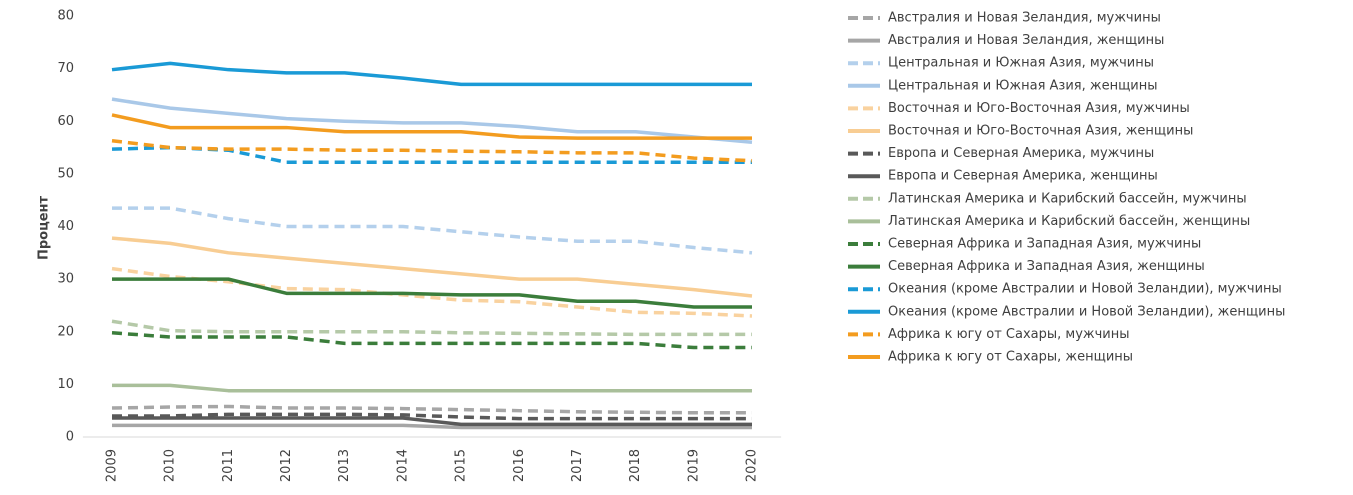 The width and height of the screenshot is (1353, 495). Describe the element at coordinates (65, 16) in the screenshot. I see `y-tick-label: 80` at that location.